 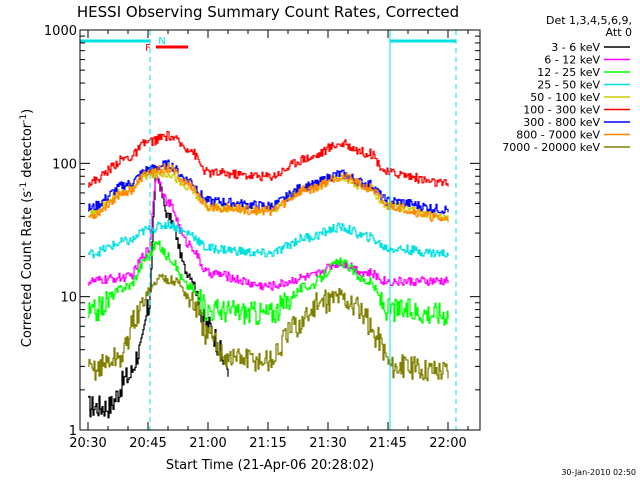 What do you see at coordinates (558, 135) in the screenshot?
I see `legend-entry-label: 800 - 7000 keV` at bounding box center [558, 135].